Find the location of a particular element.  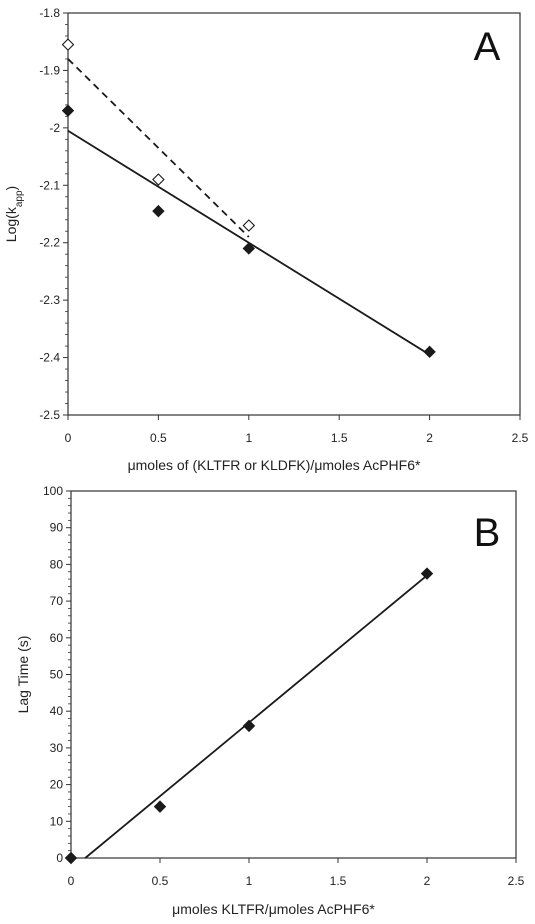

y-tick-label: 0 is located at coordinates (59, 858).